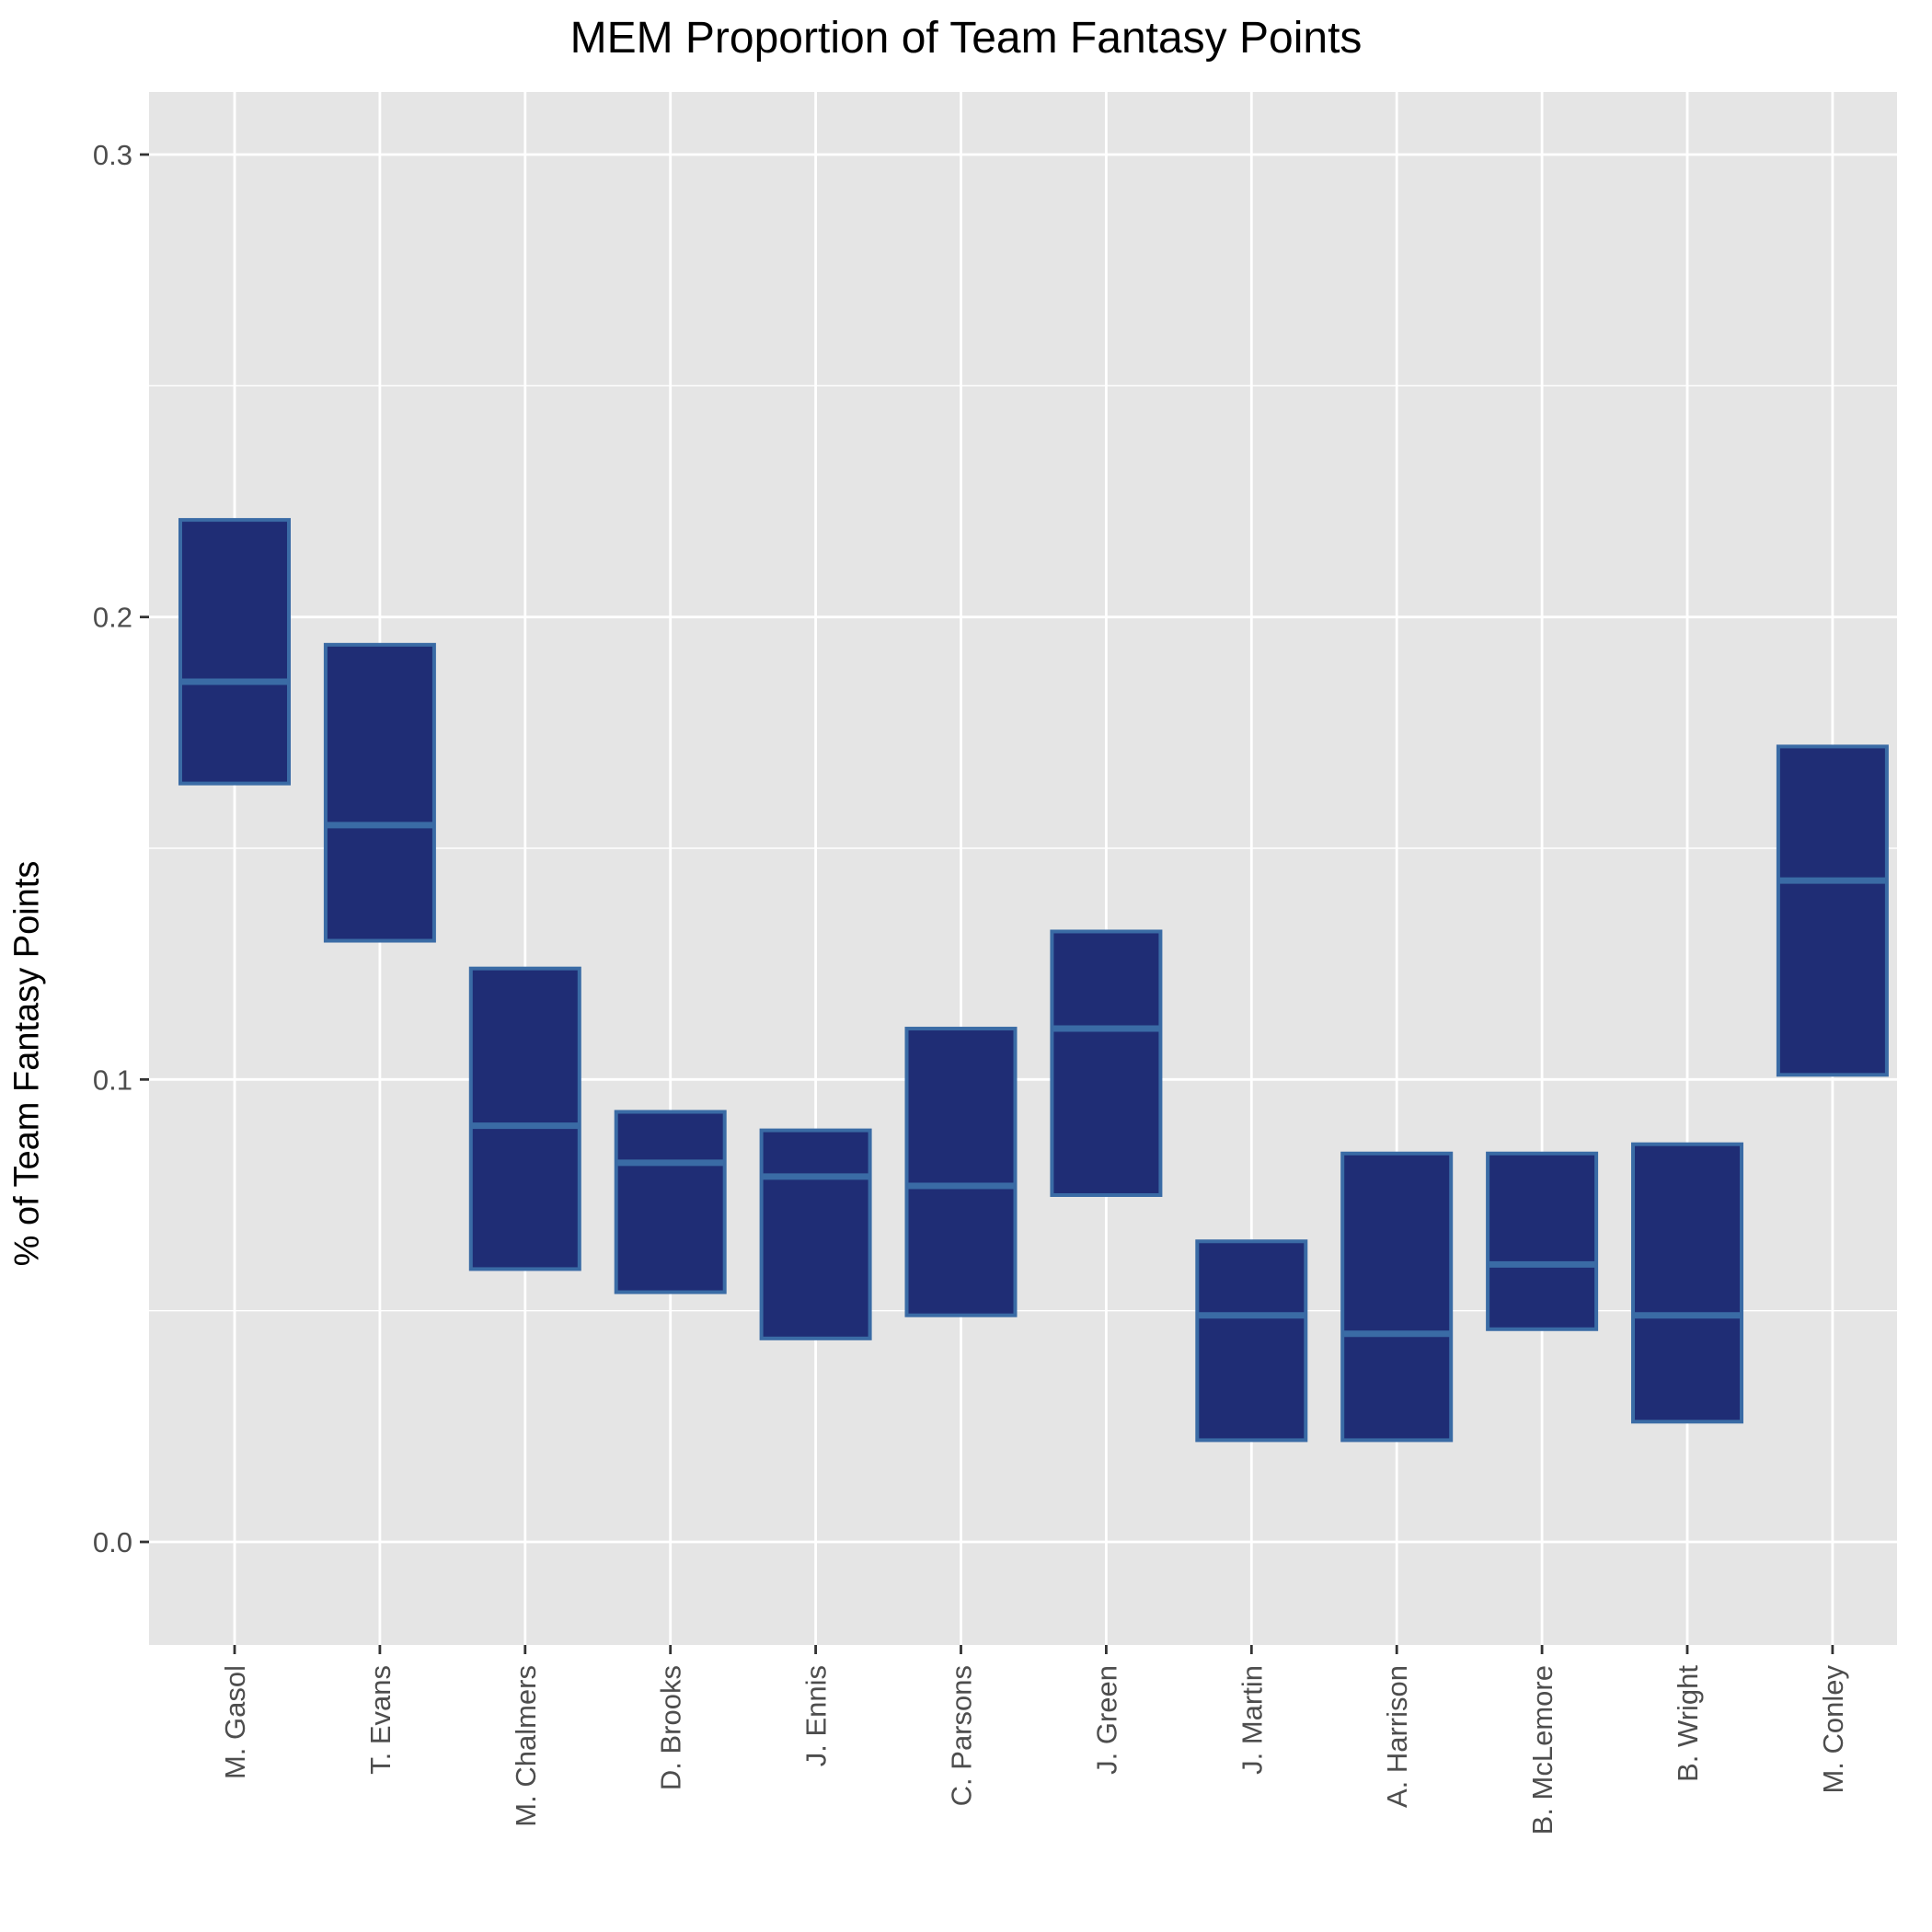 The height and width of the screenshot is (1932, 1932). What do you see at coordinates (112, 618) in the screenshot?
I see `y-tick-label: 0.2` at bounding box center [112, 618].